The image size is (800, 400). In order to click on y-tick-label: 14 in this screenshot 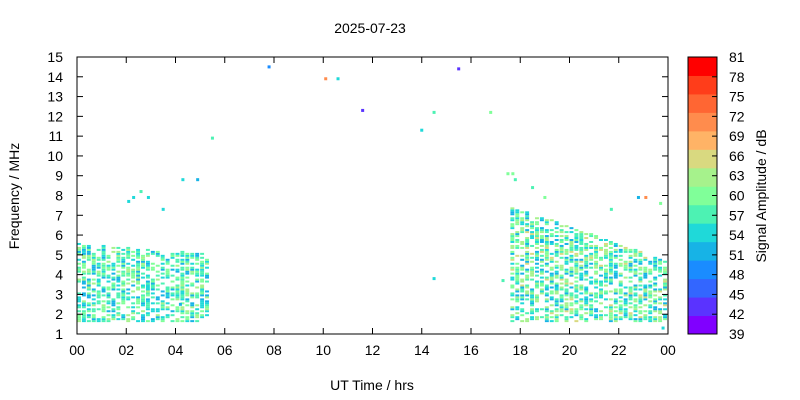, I will do `click(55, 77)`.